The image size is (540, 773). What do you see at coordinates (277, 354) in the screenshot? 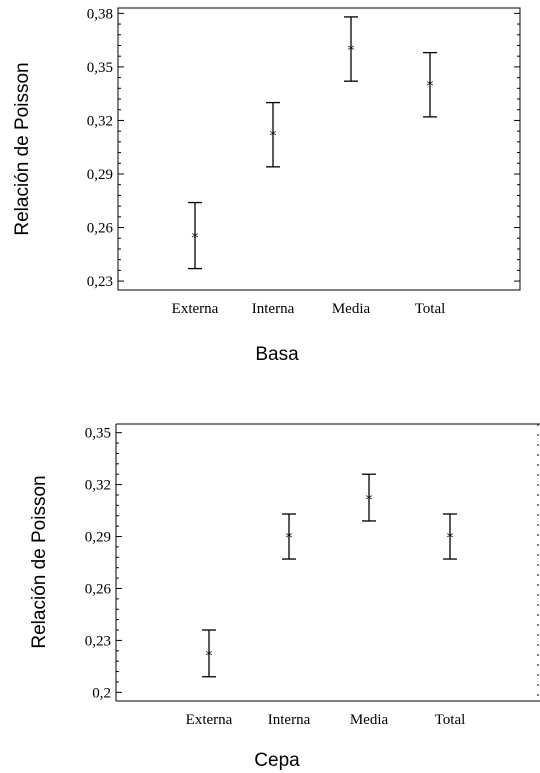
I see `x-axis-title: Basa` at bounding box center [277, 354].